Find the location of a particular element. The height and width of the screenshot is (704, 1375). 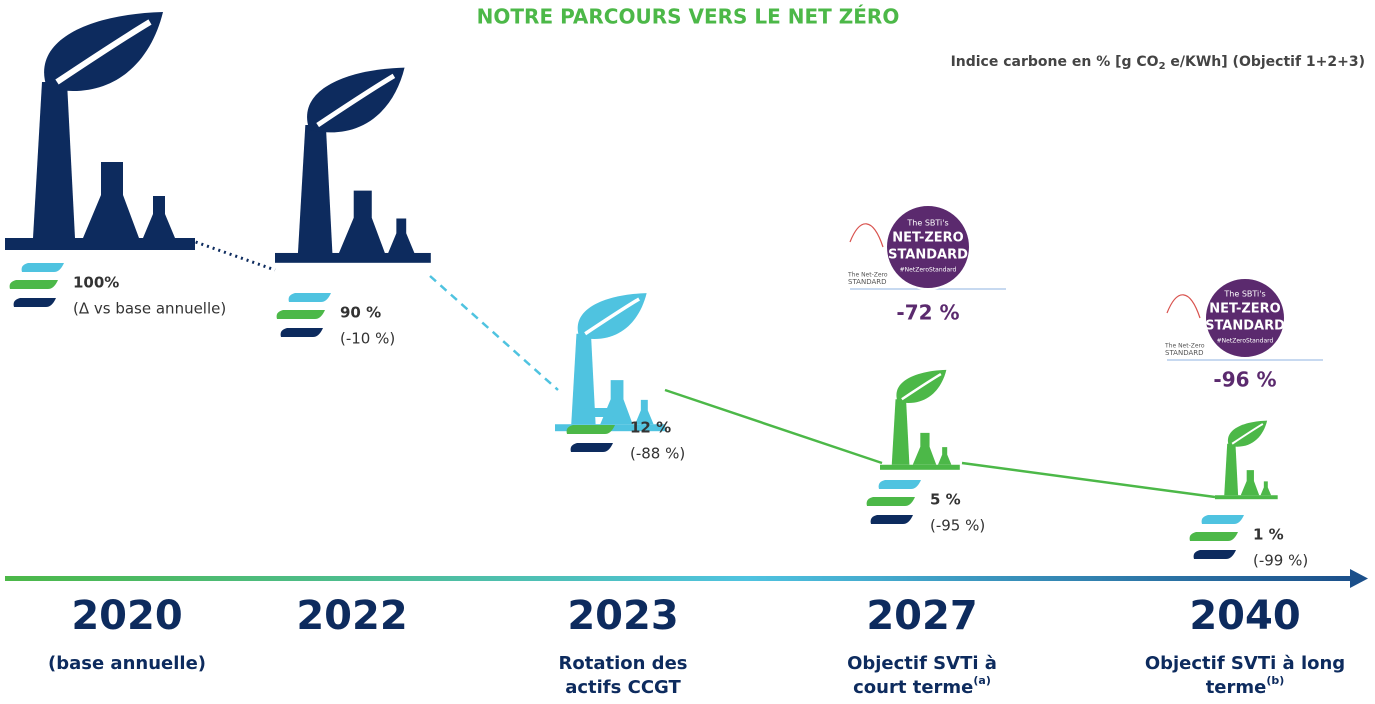

year: 2027 is located at coordinates (921, 616).